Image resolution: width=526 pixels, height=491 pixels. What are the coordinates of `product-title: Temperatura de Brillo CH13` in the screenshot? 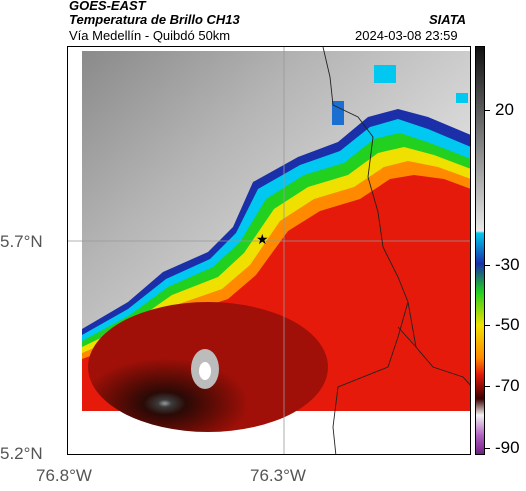 It's located at (154, 19).